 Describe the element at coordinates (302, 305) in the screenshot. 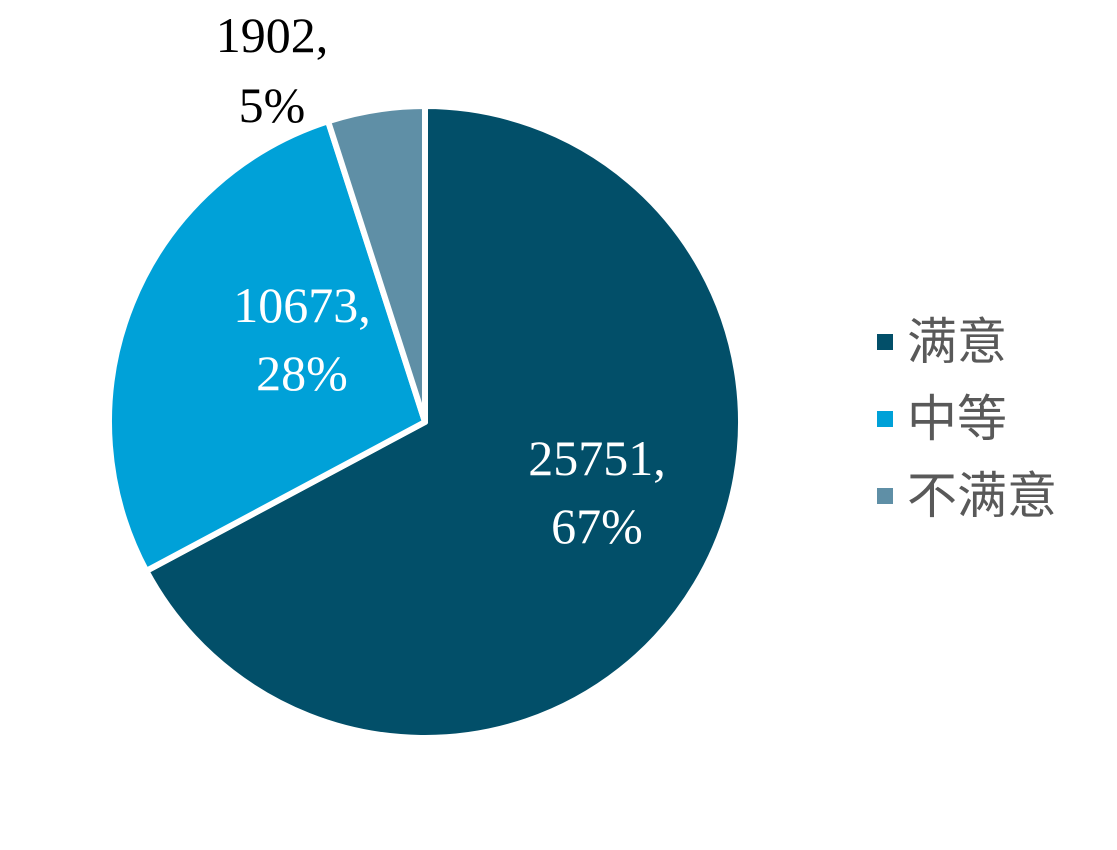

I see `data-label-value-2: 10673,` at that location.